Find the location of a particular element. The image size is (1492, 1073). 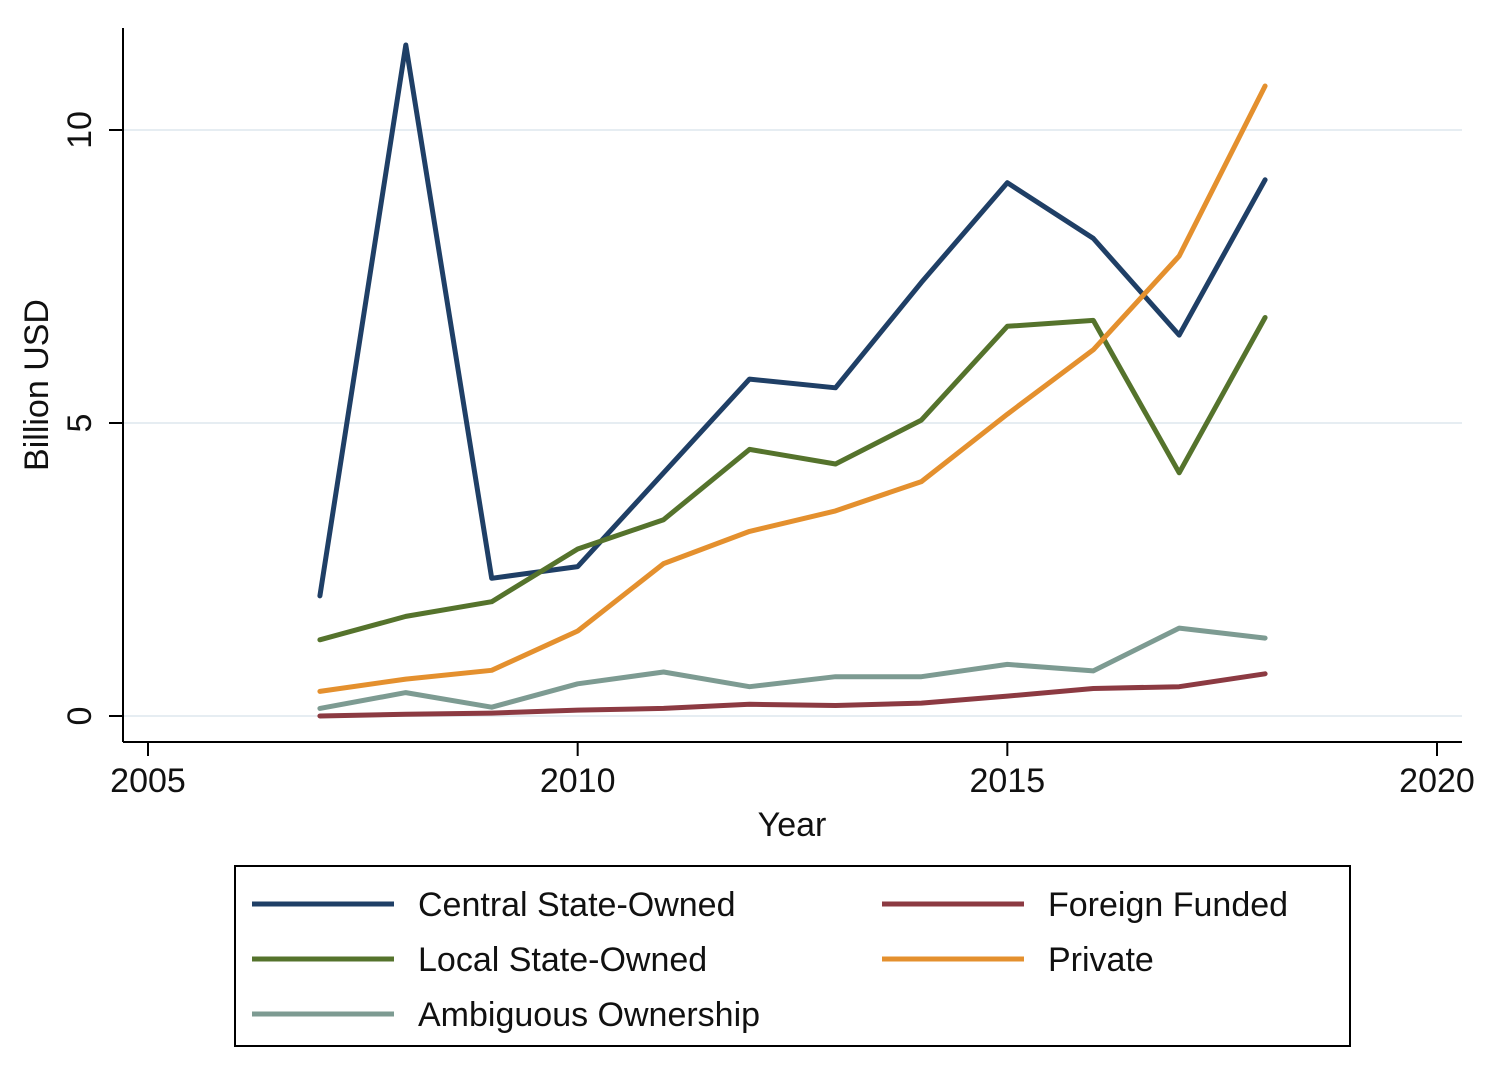

legend-item-ambiguous-ownership: Ambiguous Ownership is located at coordinates (506, 1015).